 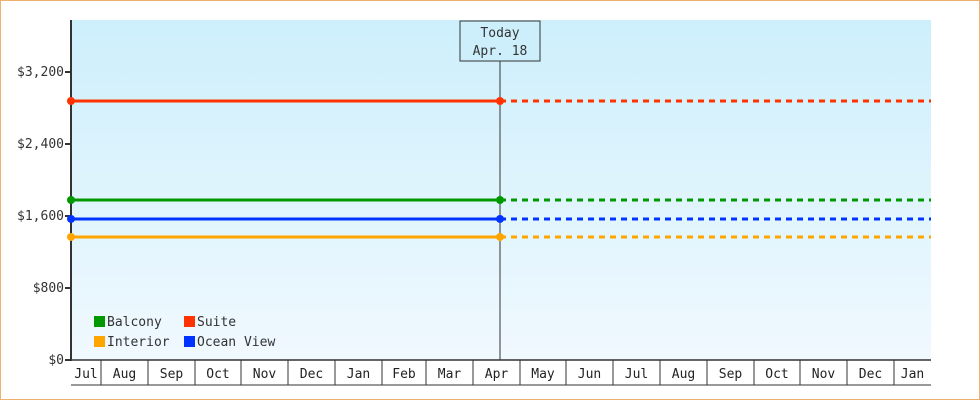 I want to click on legend-label: Balcony, so click(x=134, y=322).